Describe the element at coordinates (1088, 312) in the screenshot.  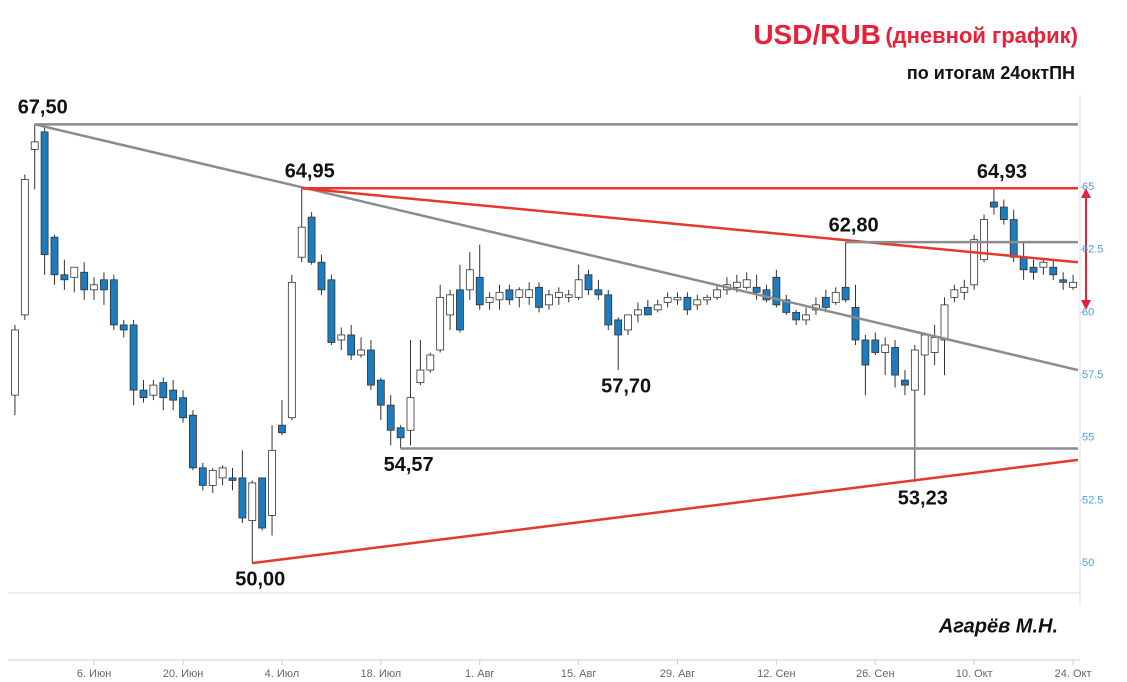
I see `y-tick-label: 60` at that location.